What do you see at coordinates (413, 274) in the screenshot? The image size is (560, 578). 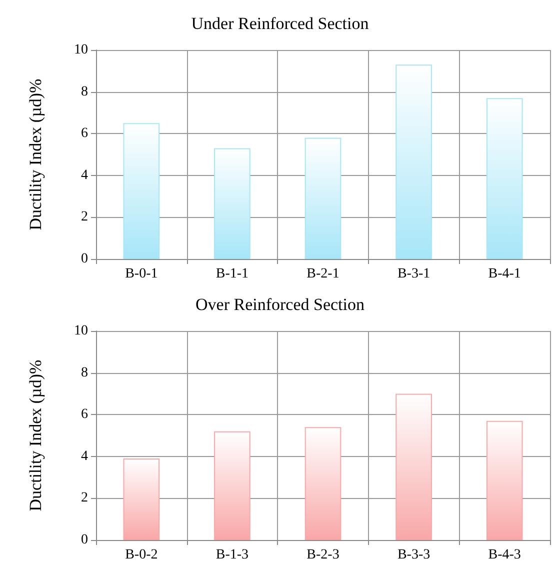 I see `x-tick-label: B-3-1` at bounding box center [413, 274].